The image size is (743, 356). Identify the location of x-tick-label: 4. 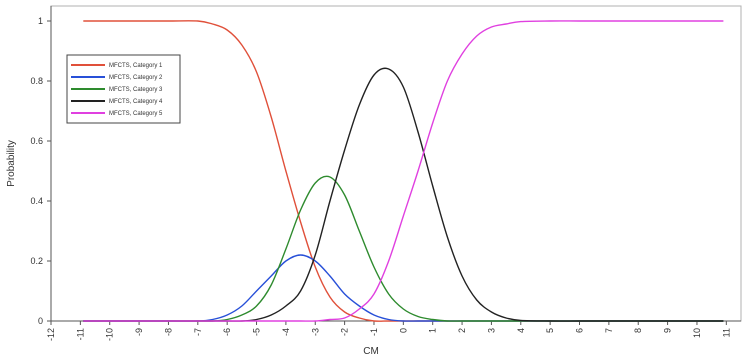
(521, 330).